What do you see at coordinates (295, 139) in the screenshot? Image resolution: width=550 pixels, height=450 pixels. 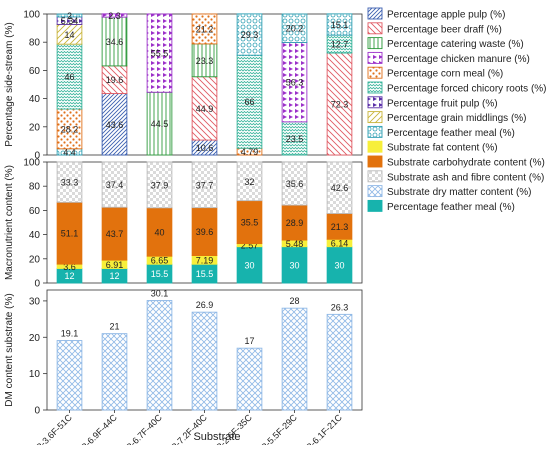 I see `data-label: 23.5` at bounding box center [295, 139].